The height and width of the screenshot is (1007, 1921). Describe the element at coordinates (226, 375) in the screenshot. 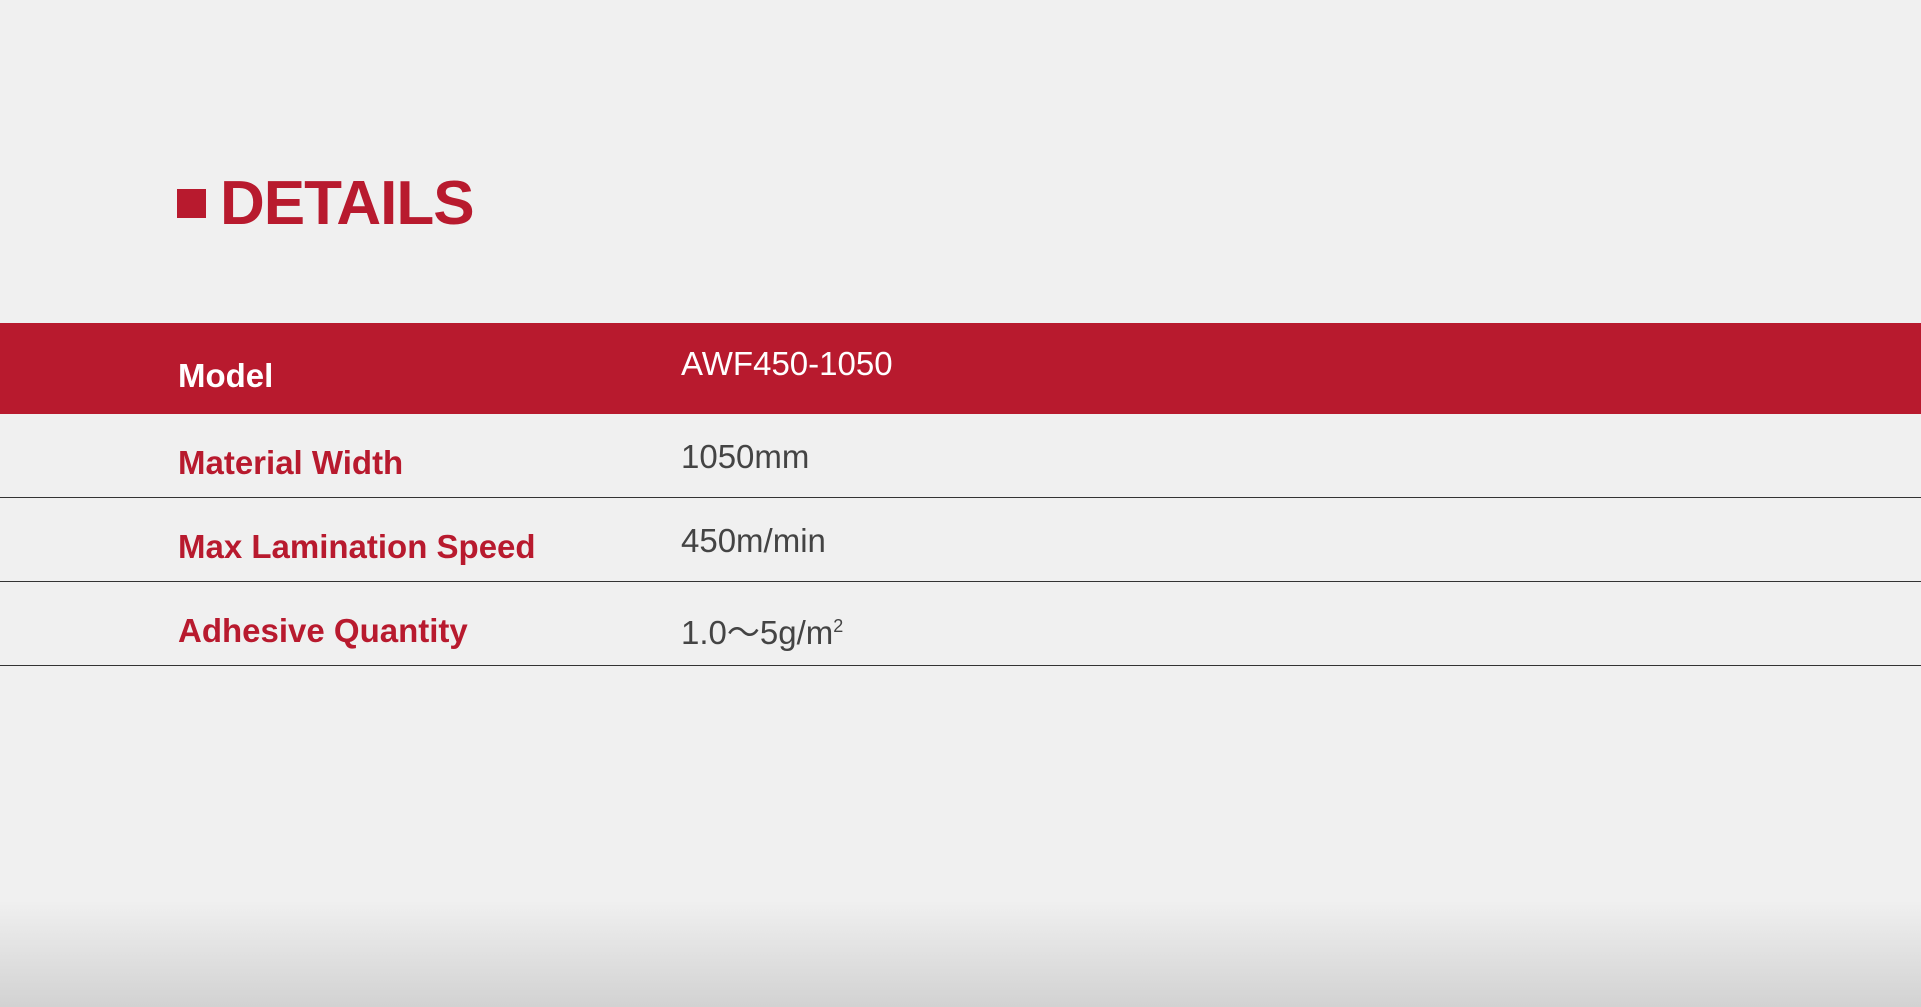

I see `spec-label: Model` at that location.